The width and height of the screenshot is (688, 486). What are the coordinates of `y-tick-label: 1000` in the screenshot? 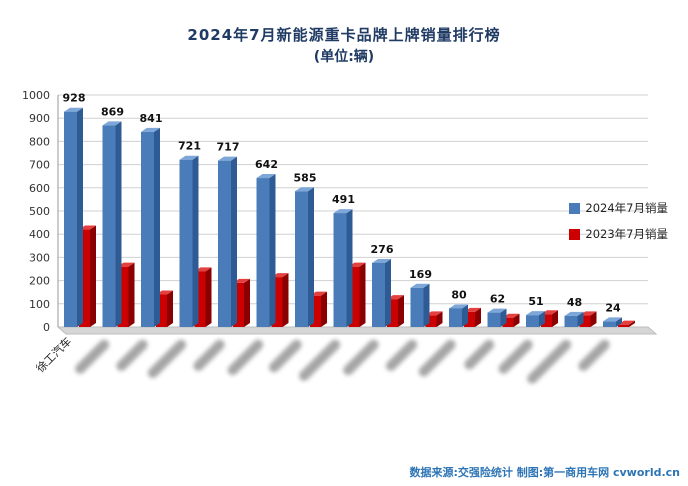 It's located at (36, 95).